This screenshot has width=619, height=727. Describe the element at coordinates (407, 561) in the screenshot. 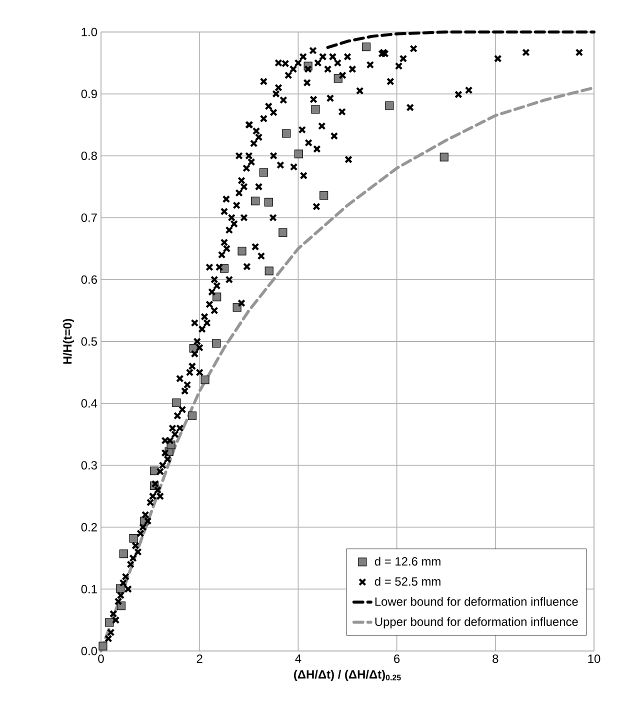

I see `legend-label: d = 12.6 mm` at that location.